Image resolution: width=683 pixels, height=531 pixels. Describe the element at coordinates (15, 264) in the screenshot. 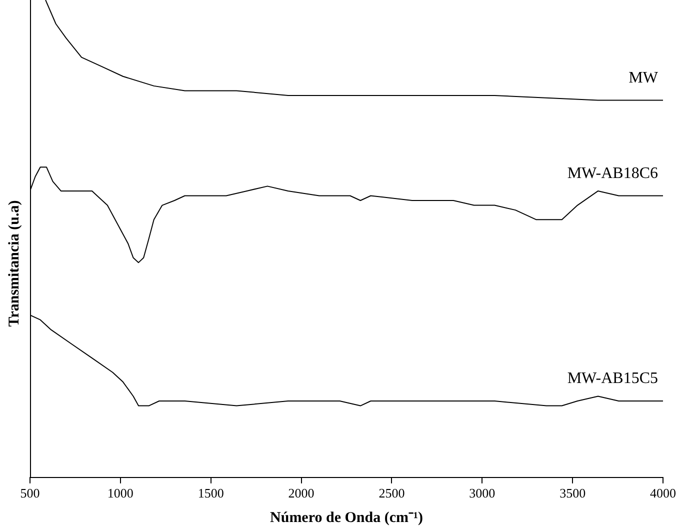

I see `y-axis-title: Transmitancia (u.a)` at that location.